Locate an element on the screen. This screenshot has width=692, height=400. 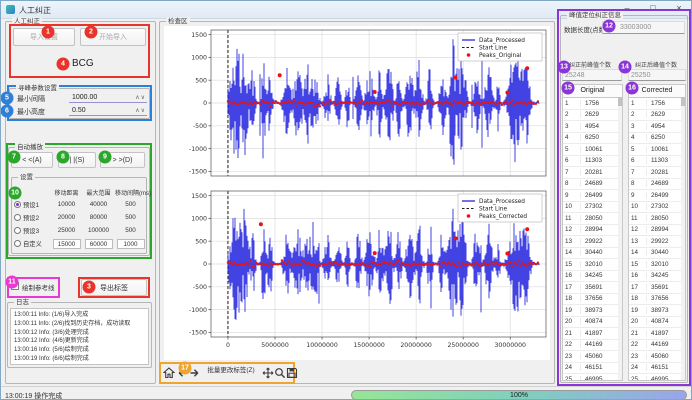
row-value: 34245 is located at coordinates (660, 276).